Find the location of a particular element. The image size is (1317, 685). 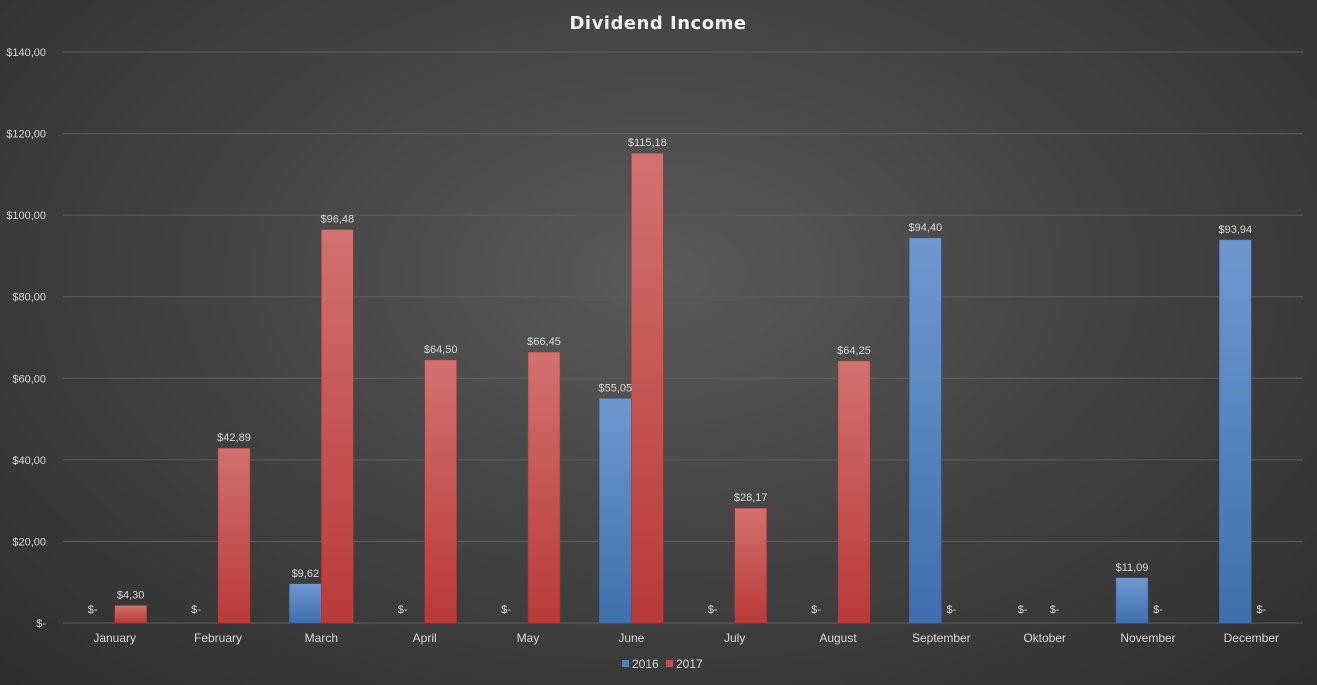

bar-2017-june is located at coordinates (647, 388).